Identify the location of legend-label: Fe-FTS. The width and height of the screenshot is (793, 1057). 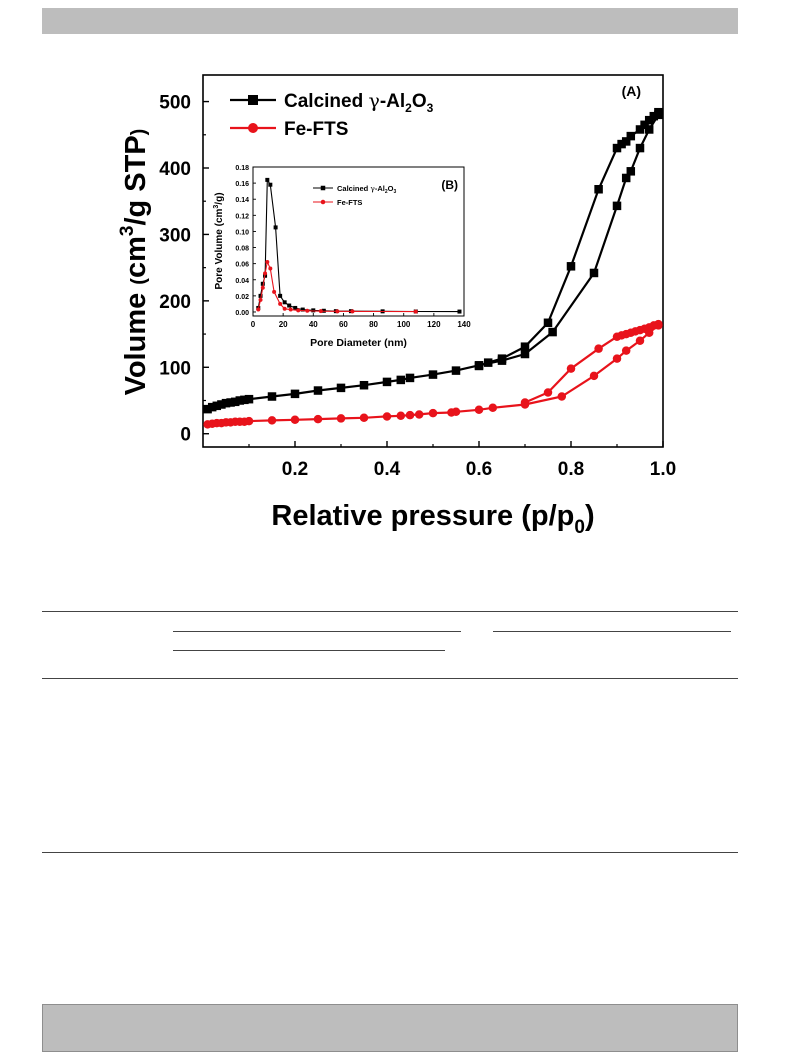
(316, 129).